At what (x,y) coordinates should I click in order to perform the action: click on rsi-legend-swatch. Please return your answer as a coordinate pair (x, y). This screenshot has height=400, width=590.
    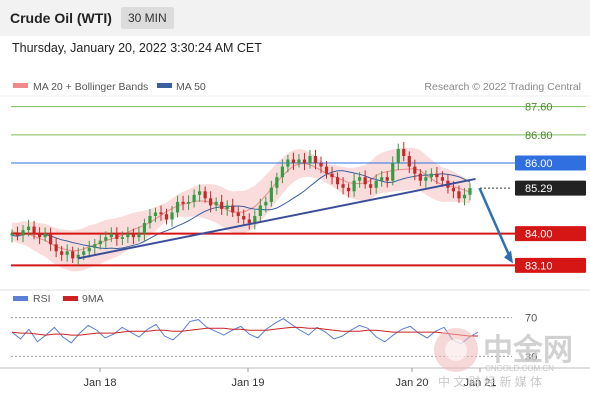
    Looking at the image, I should click on (20, 298).